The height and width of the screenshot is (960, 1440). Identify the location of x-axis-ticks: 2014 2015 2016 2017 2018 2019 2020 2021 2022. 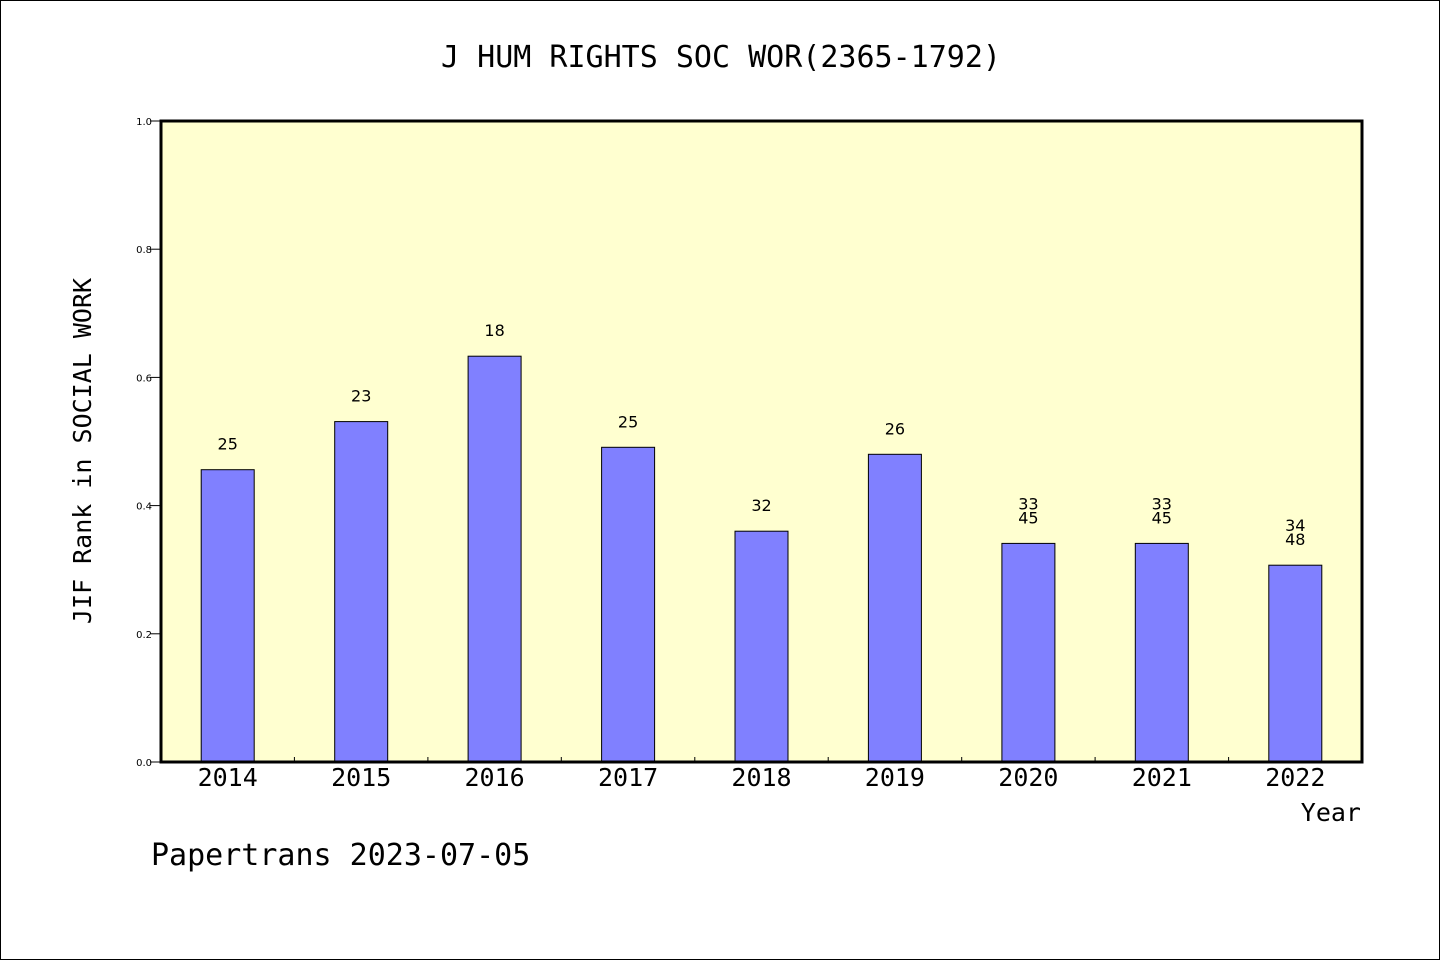
(761, 774).